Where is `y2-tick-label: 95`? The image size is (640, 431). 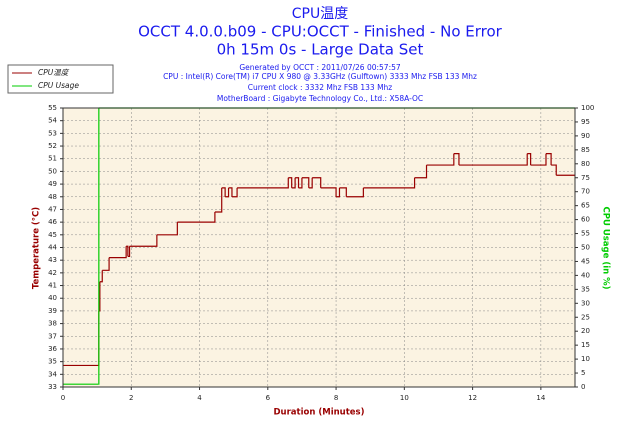
y2-tick-label: 95 is located at coordinates (585, 122).